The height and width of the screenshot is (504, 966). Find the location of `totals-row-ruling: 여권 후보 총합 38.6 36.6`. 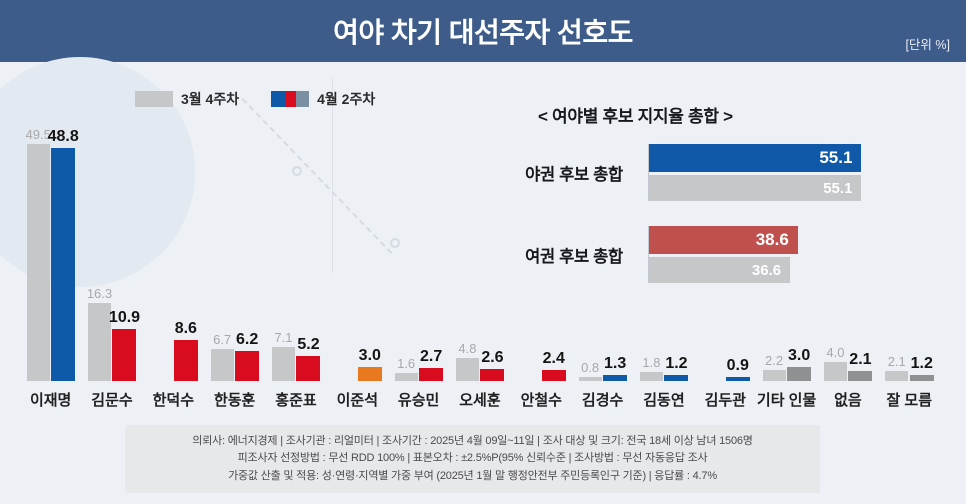

totals-row-ruling: 여권 후보 총합 38.6 36.6 is located at coordinates (721, 254).